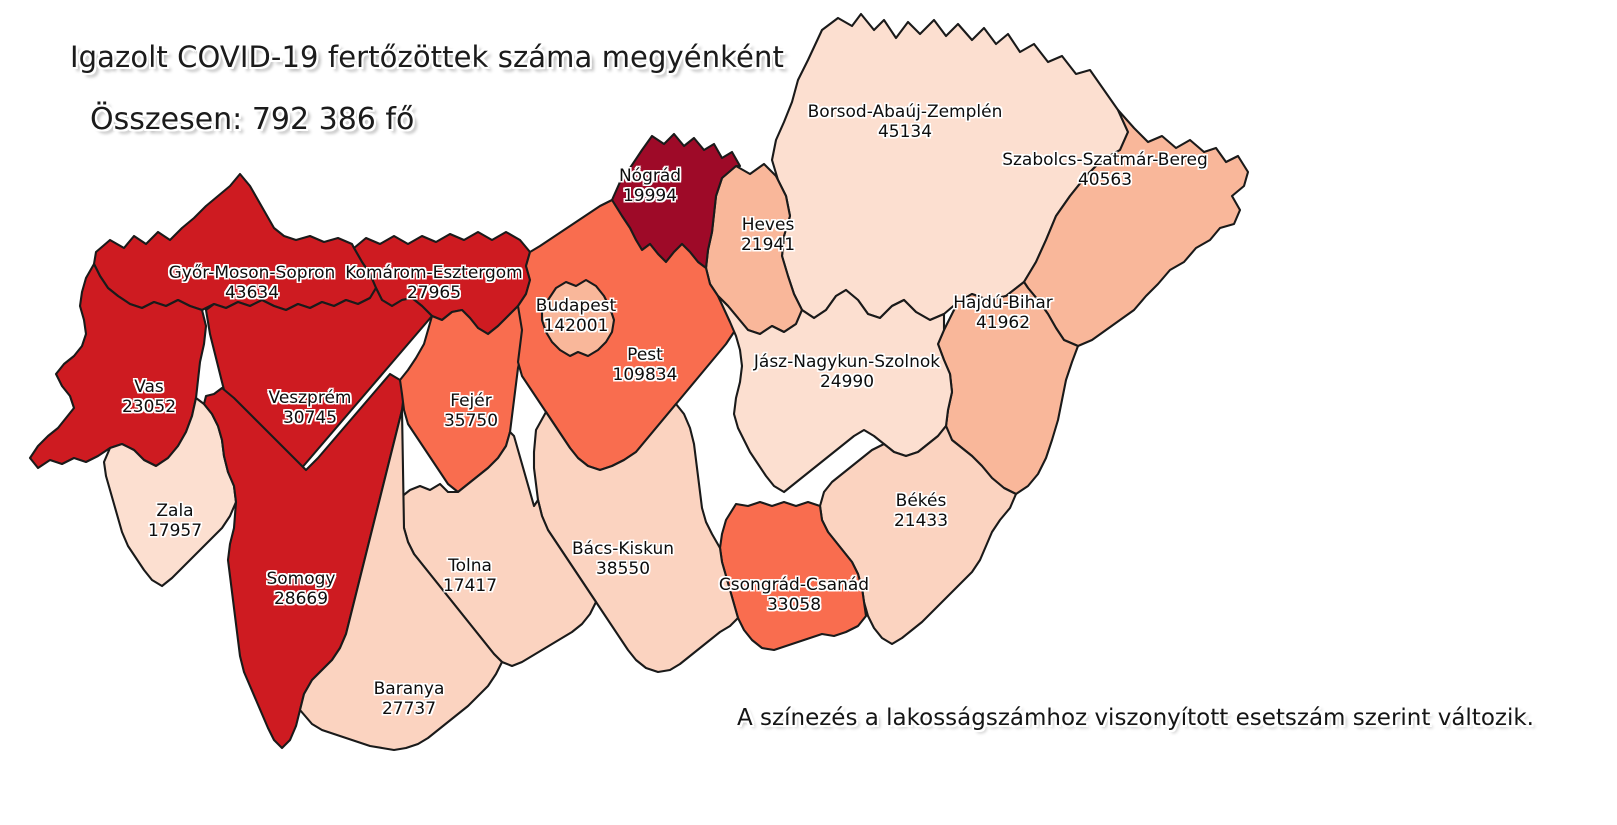  I want to click on county-shape-baranya, so click(401, 580).